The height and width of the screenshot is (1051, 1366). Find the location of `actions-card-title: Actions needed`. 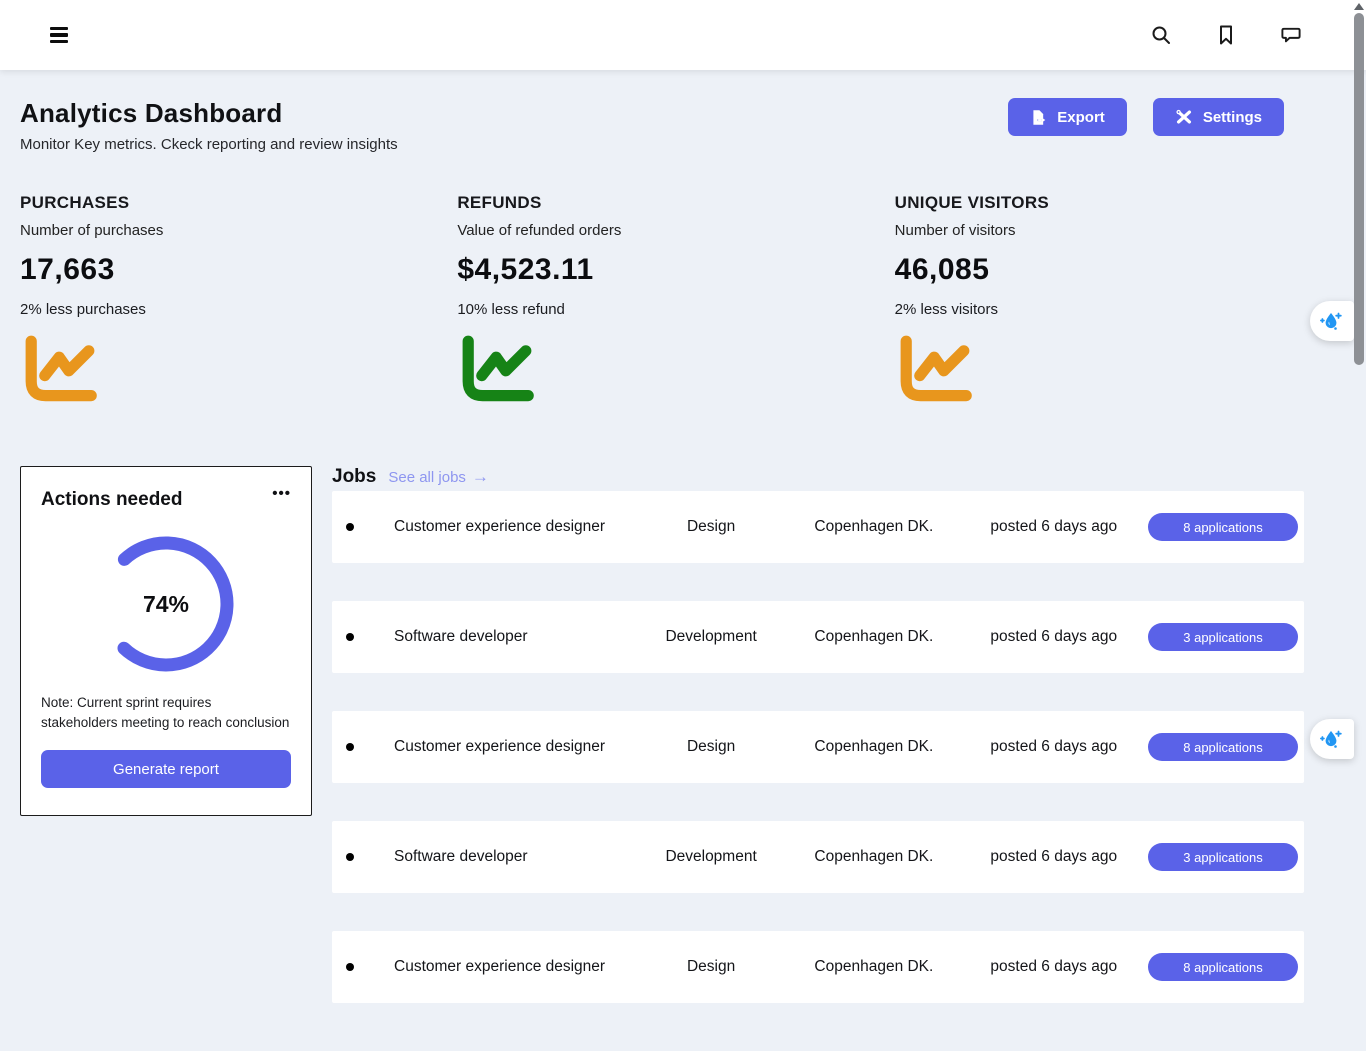

actions-card-title: Actions needed is located at coordinates (112, 499).